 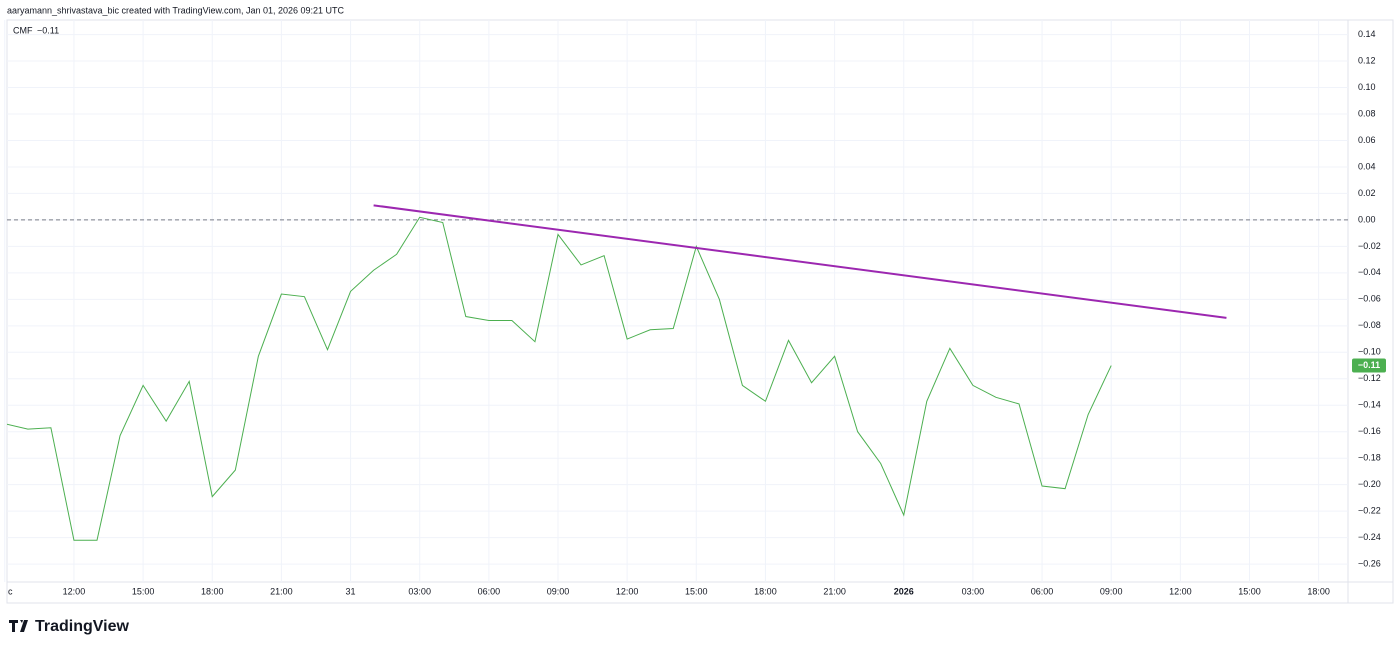 I want to click on y-tick-label: −0.10, so click(x=1369, y=352).